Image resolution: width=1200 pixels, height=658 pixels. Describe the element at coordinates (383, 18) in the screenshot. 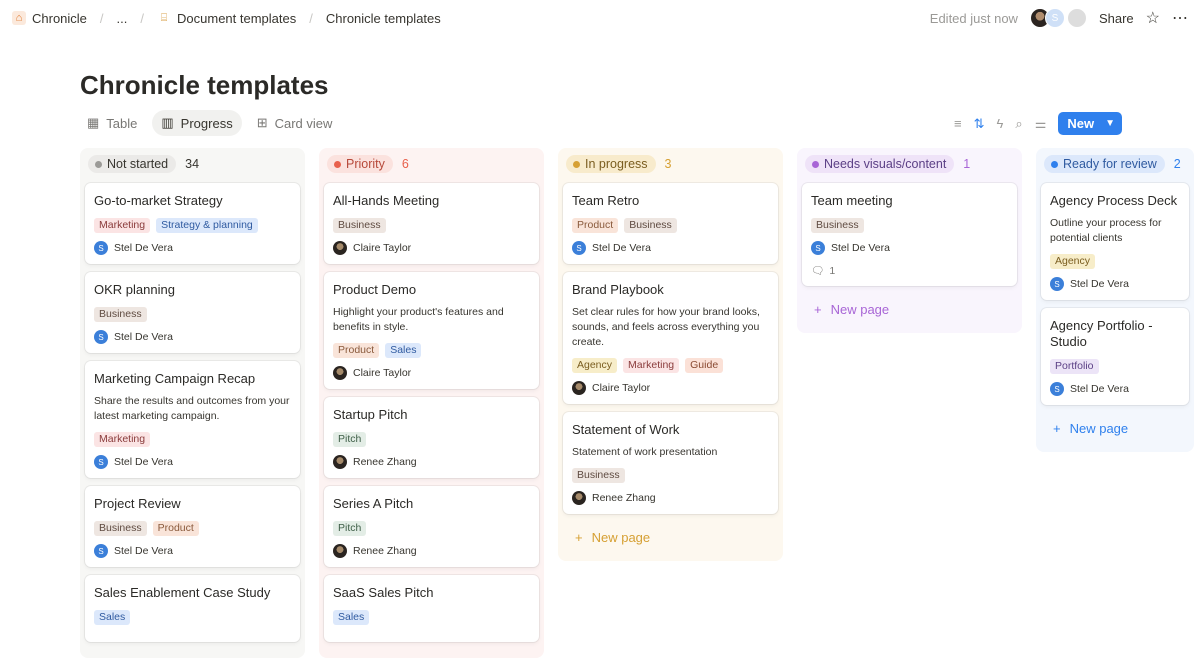

I see `breadcrumb-current: Chronicle templates` at that location.